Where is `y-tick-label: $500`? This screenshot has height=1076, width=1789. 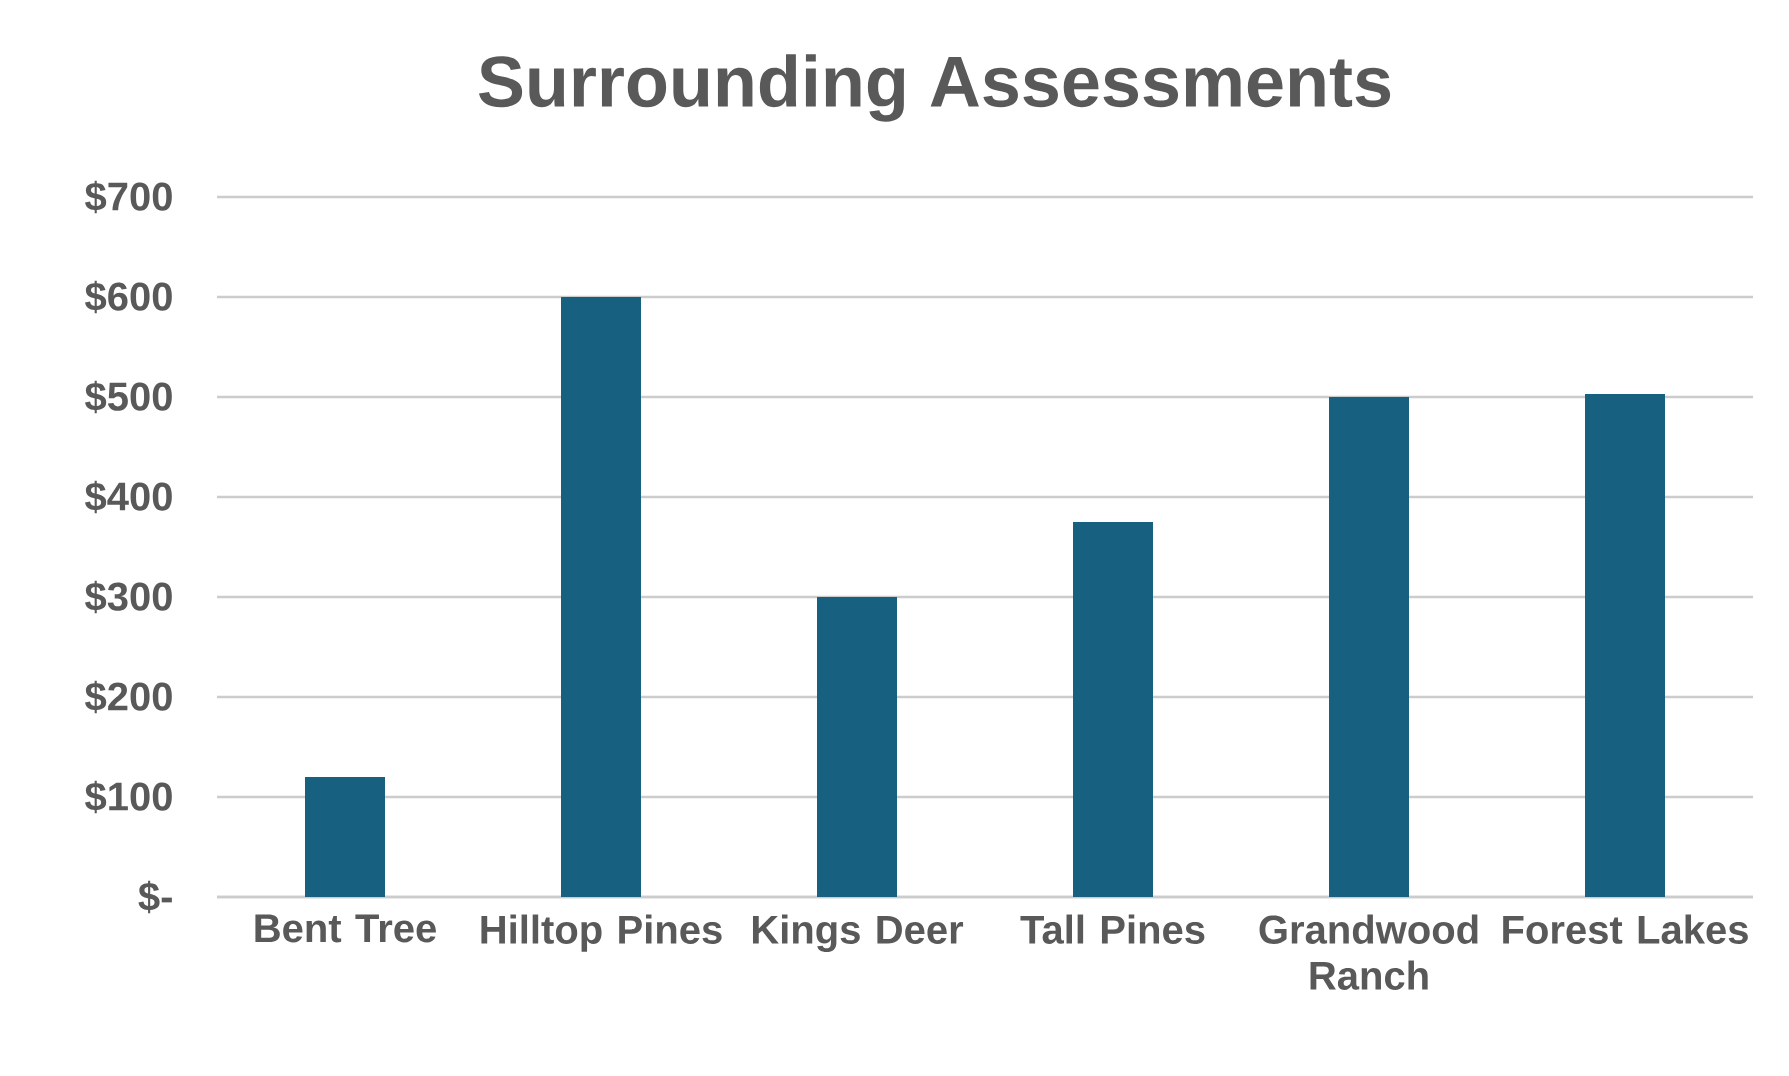
y-tick-label: $500 is located at coordinates (128, 397).